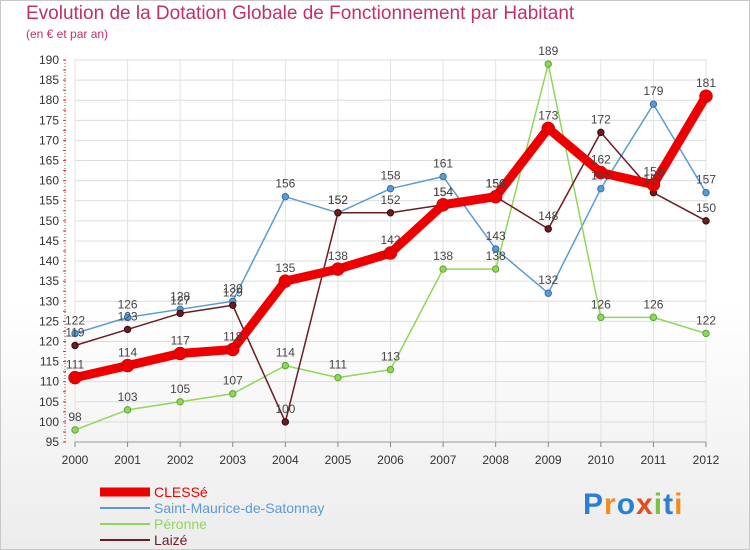 Image resolution: width=750 pixels, height=550 pixels. Describe the element at coordinates (654, 460) in the screenshot. I see `x-tick-label: 2011` at that location.